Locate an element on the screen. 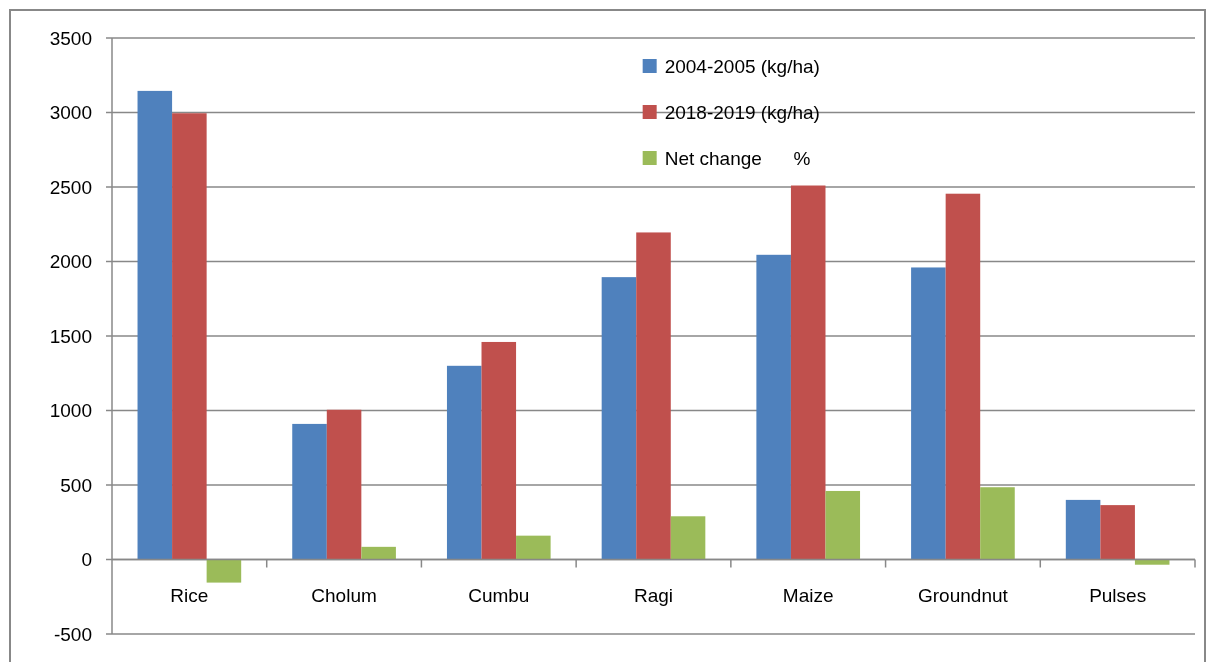 This screenshot has height=662, width=1207. x-tick-label: Pulses is located at coordinates (1118, 595).